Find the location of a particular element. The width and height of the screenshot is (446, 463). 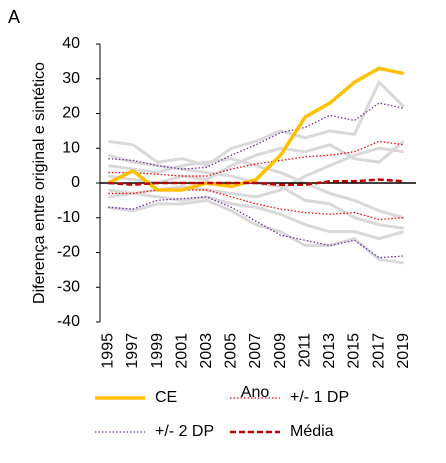

legend-label: CE is located at coordinates (166, 397).